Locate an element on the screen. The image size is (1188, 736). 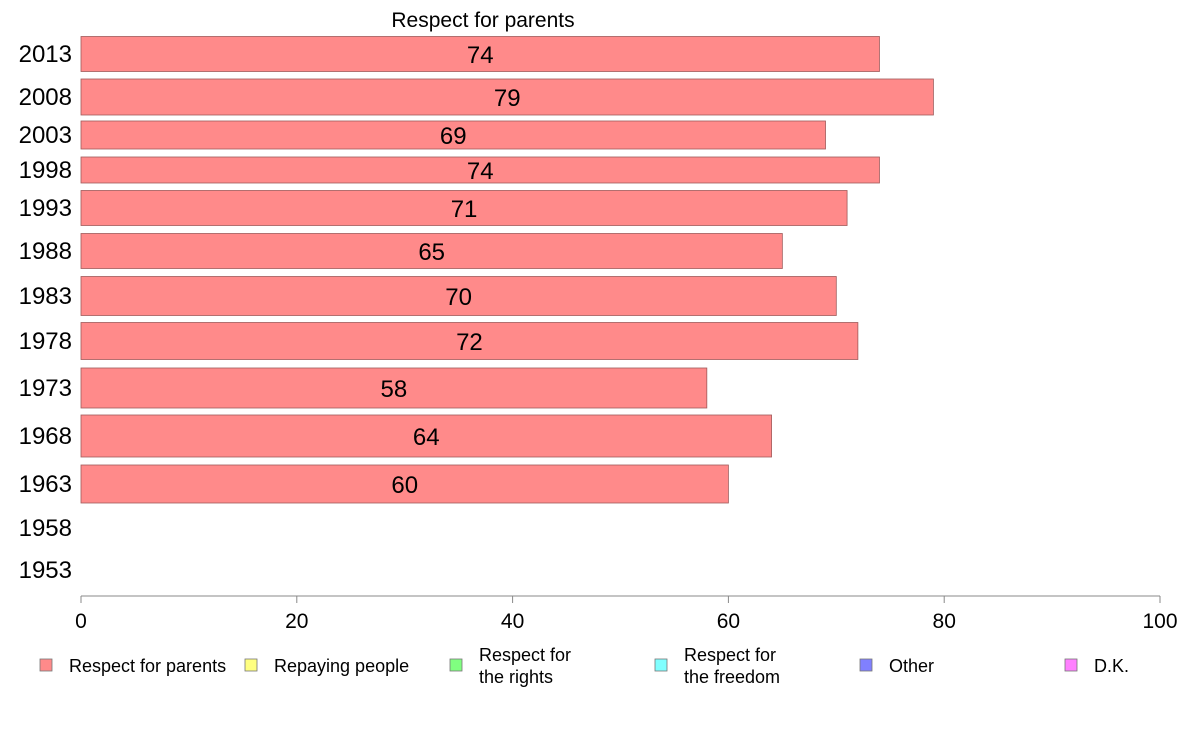
legend-item: Other is located at coordinates (896, 666).